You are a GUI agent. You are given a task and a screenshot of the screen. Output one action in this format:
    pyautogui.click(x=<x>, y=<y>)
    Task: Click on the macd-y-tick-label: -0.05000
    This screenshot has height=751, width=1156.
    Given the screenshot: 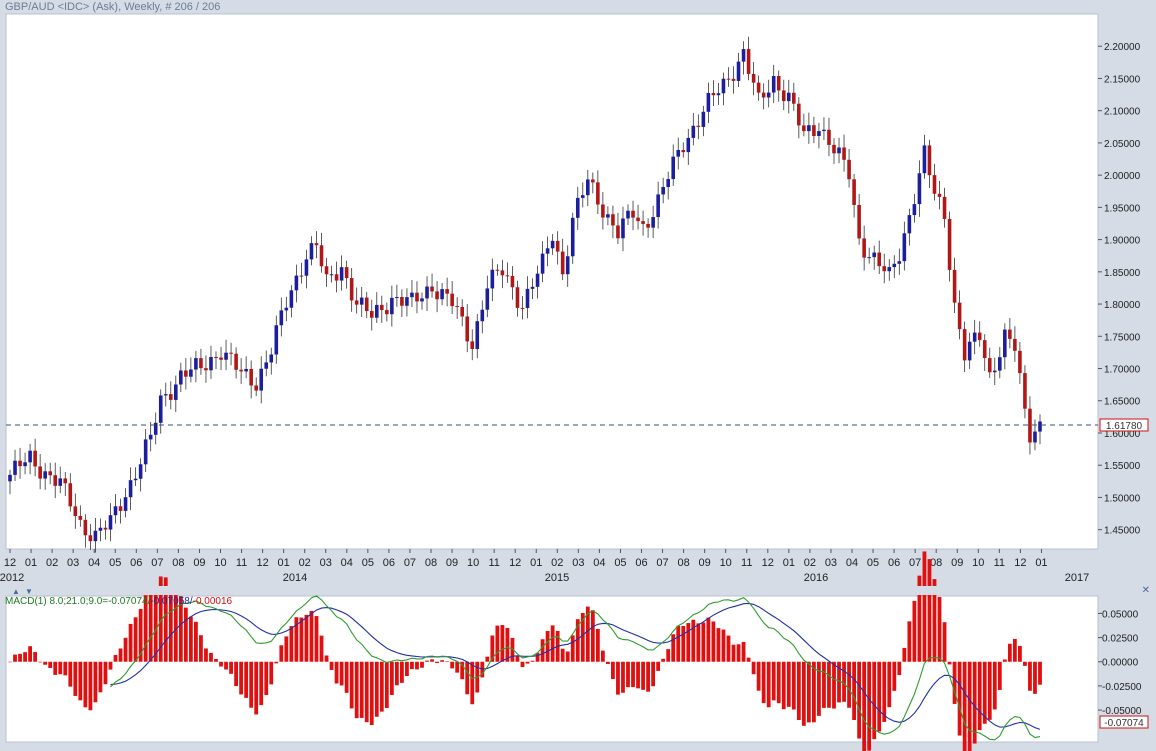 What is the action you would take?
    pyautogui.click(x=1122, y=711)
    